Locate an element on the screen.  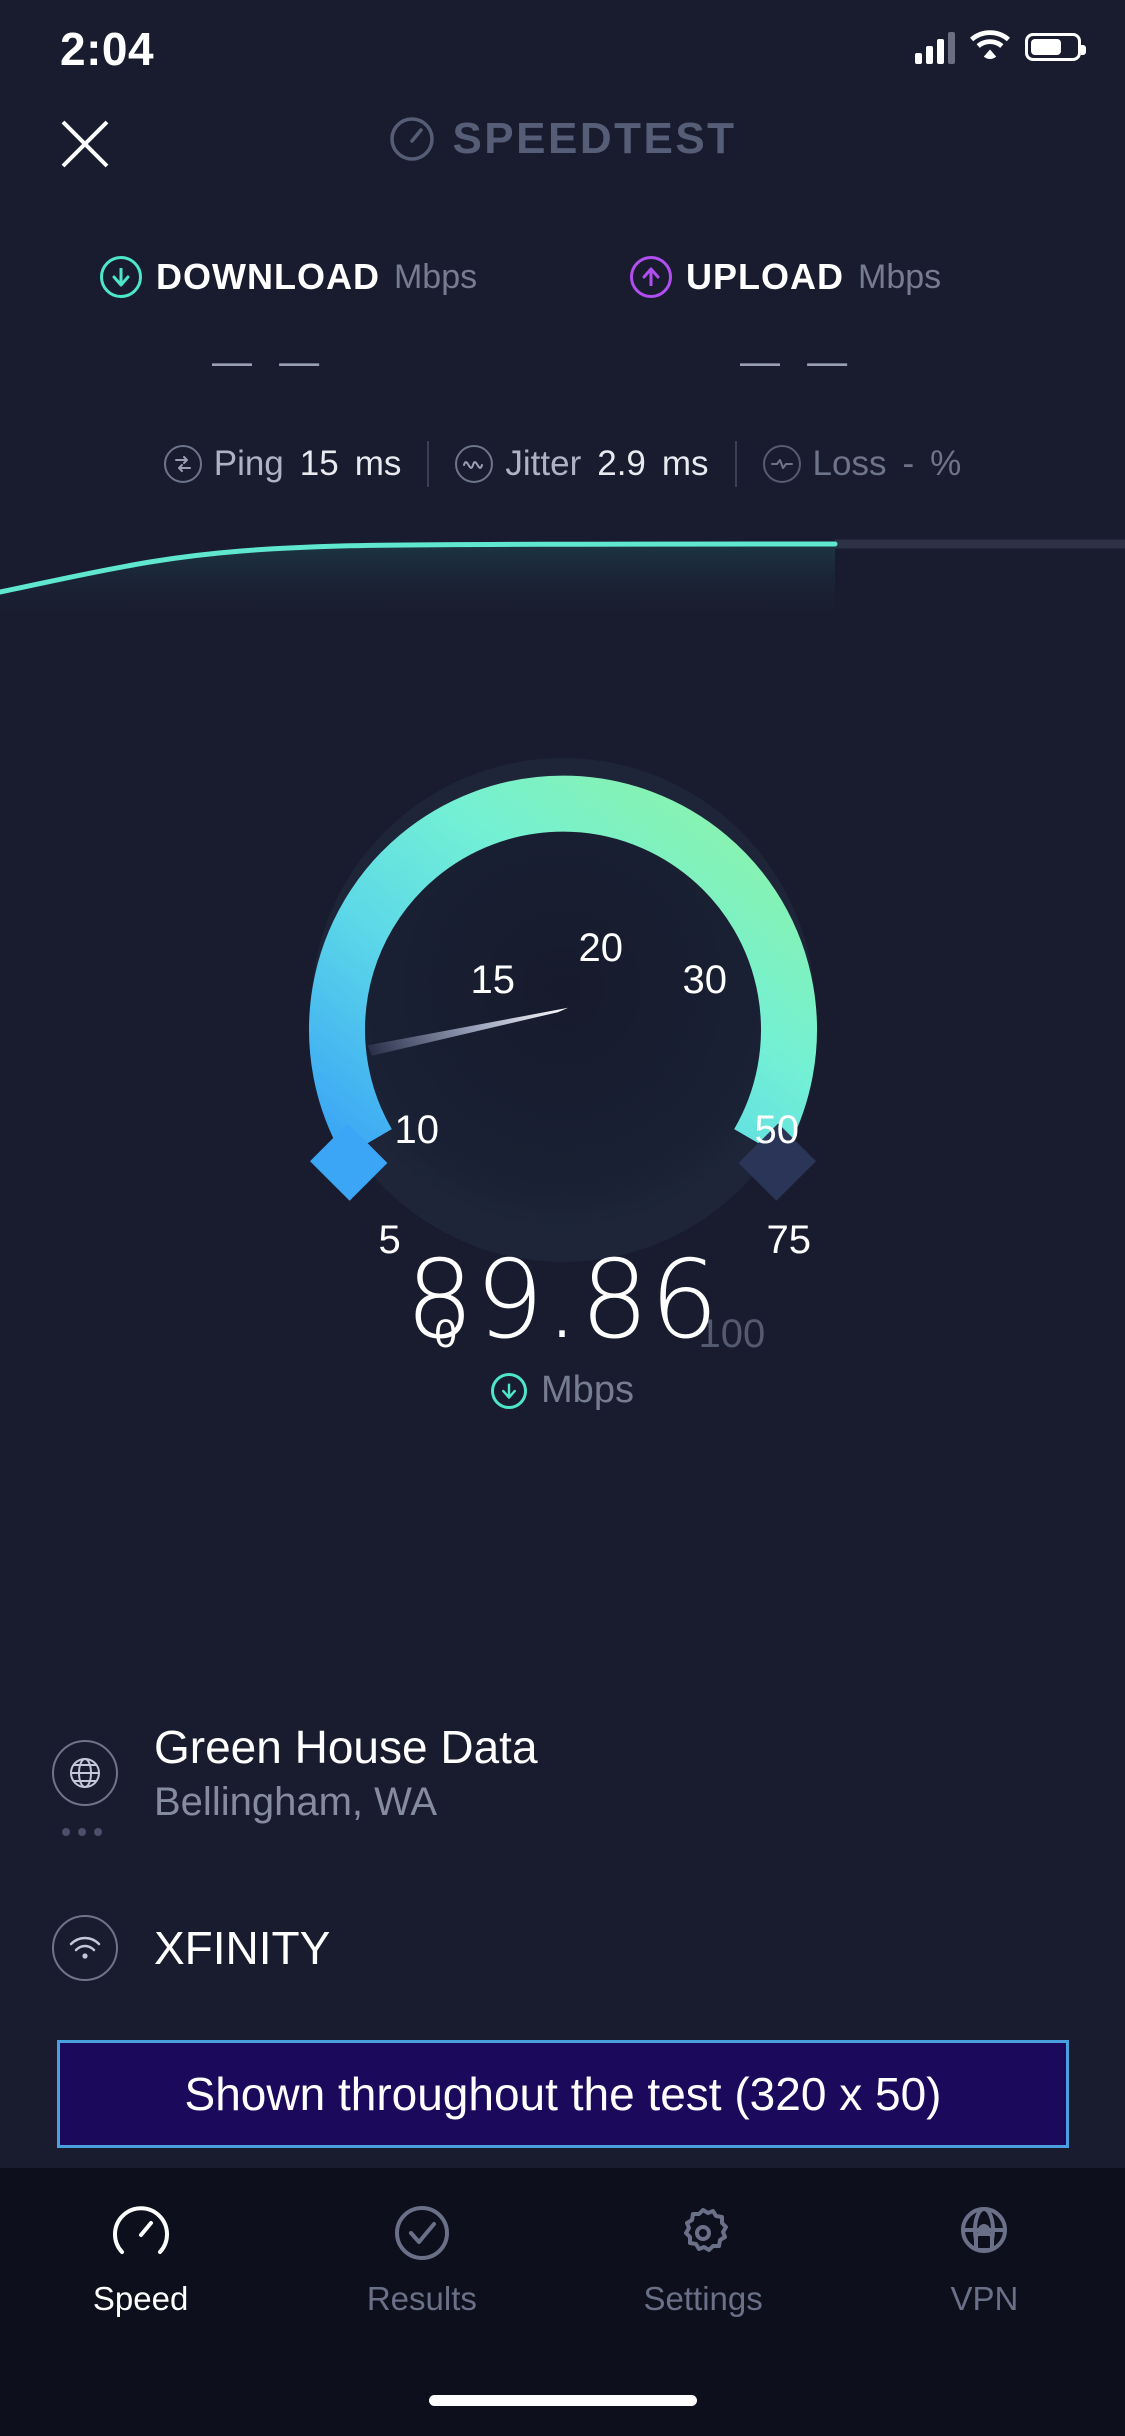
gauge-value-arc is located at coordinates (562, 966).